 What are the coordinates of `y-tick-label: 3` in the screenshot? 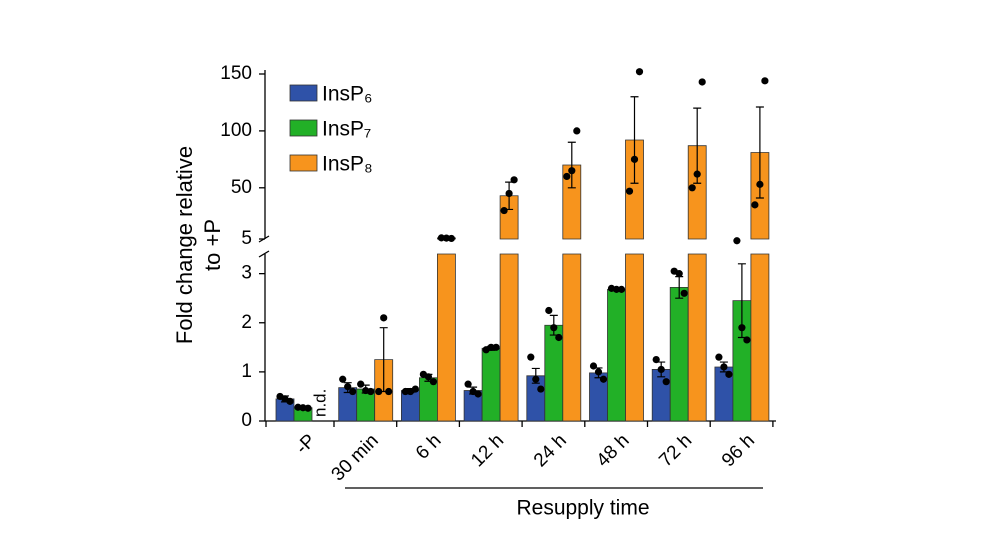 It's located at (246, 273).